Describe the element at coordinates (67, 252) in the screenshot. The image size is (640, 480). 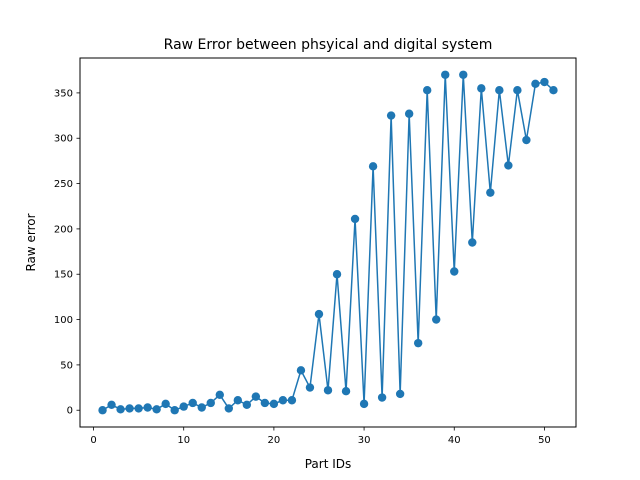
I see `y-axis-ticks: 0 50 100 150 200 250 300 350` at that location.